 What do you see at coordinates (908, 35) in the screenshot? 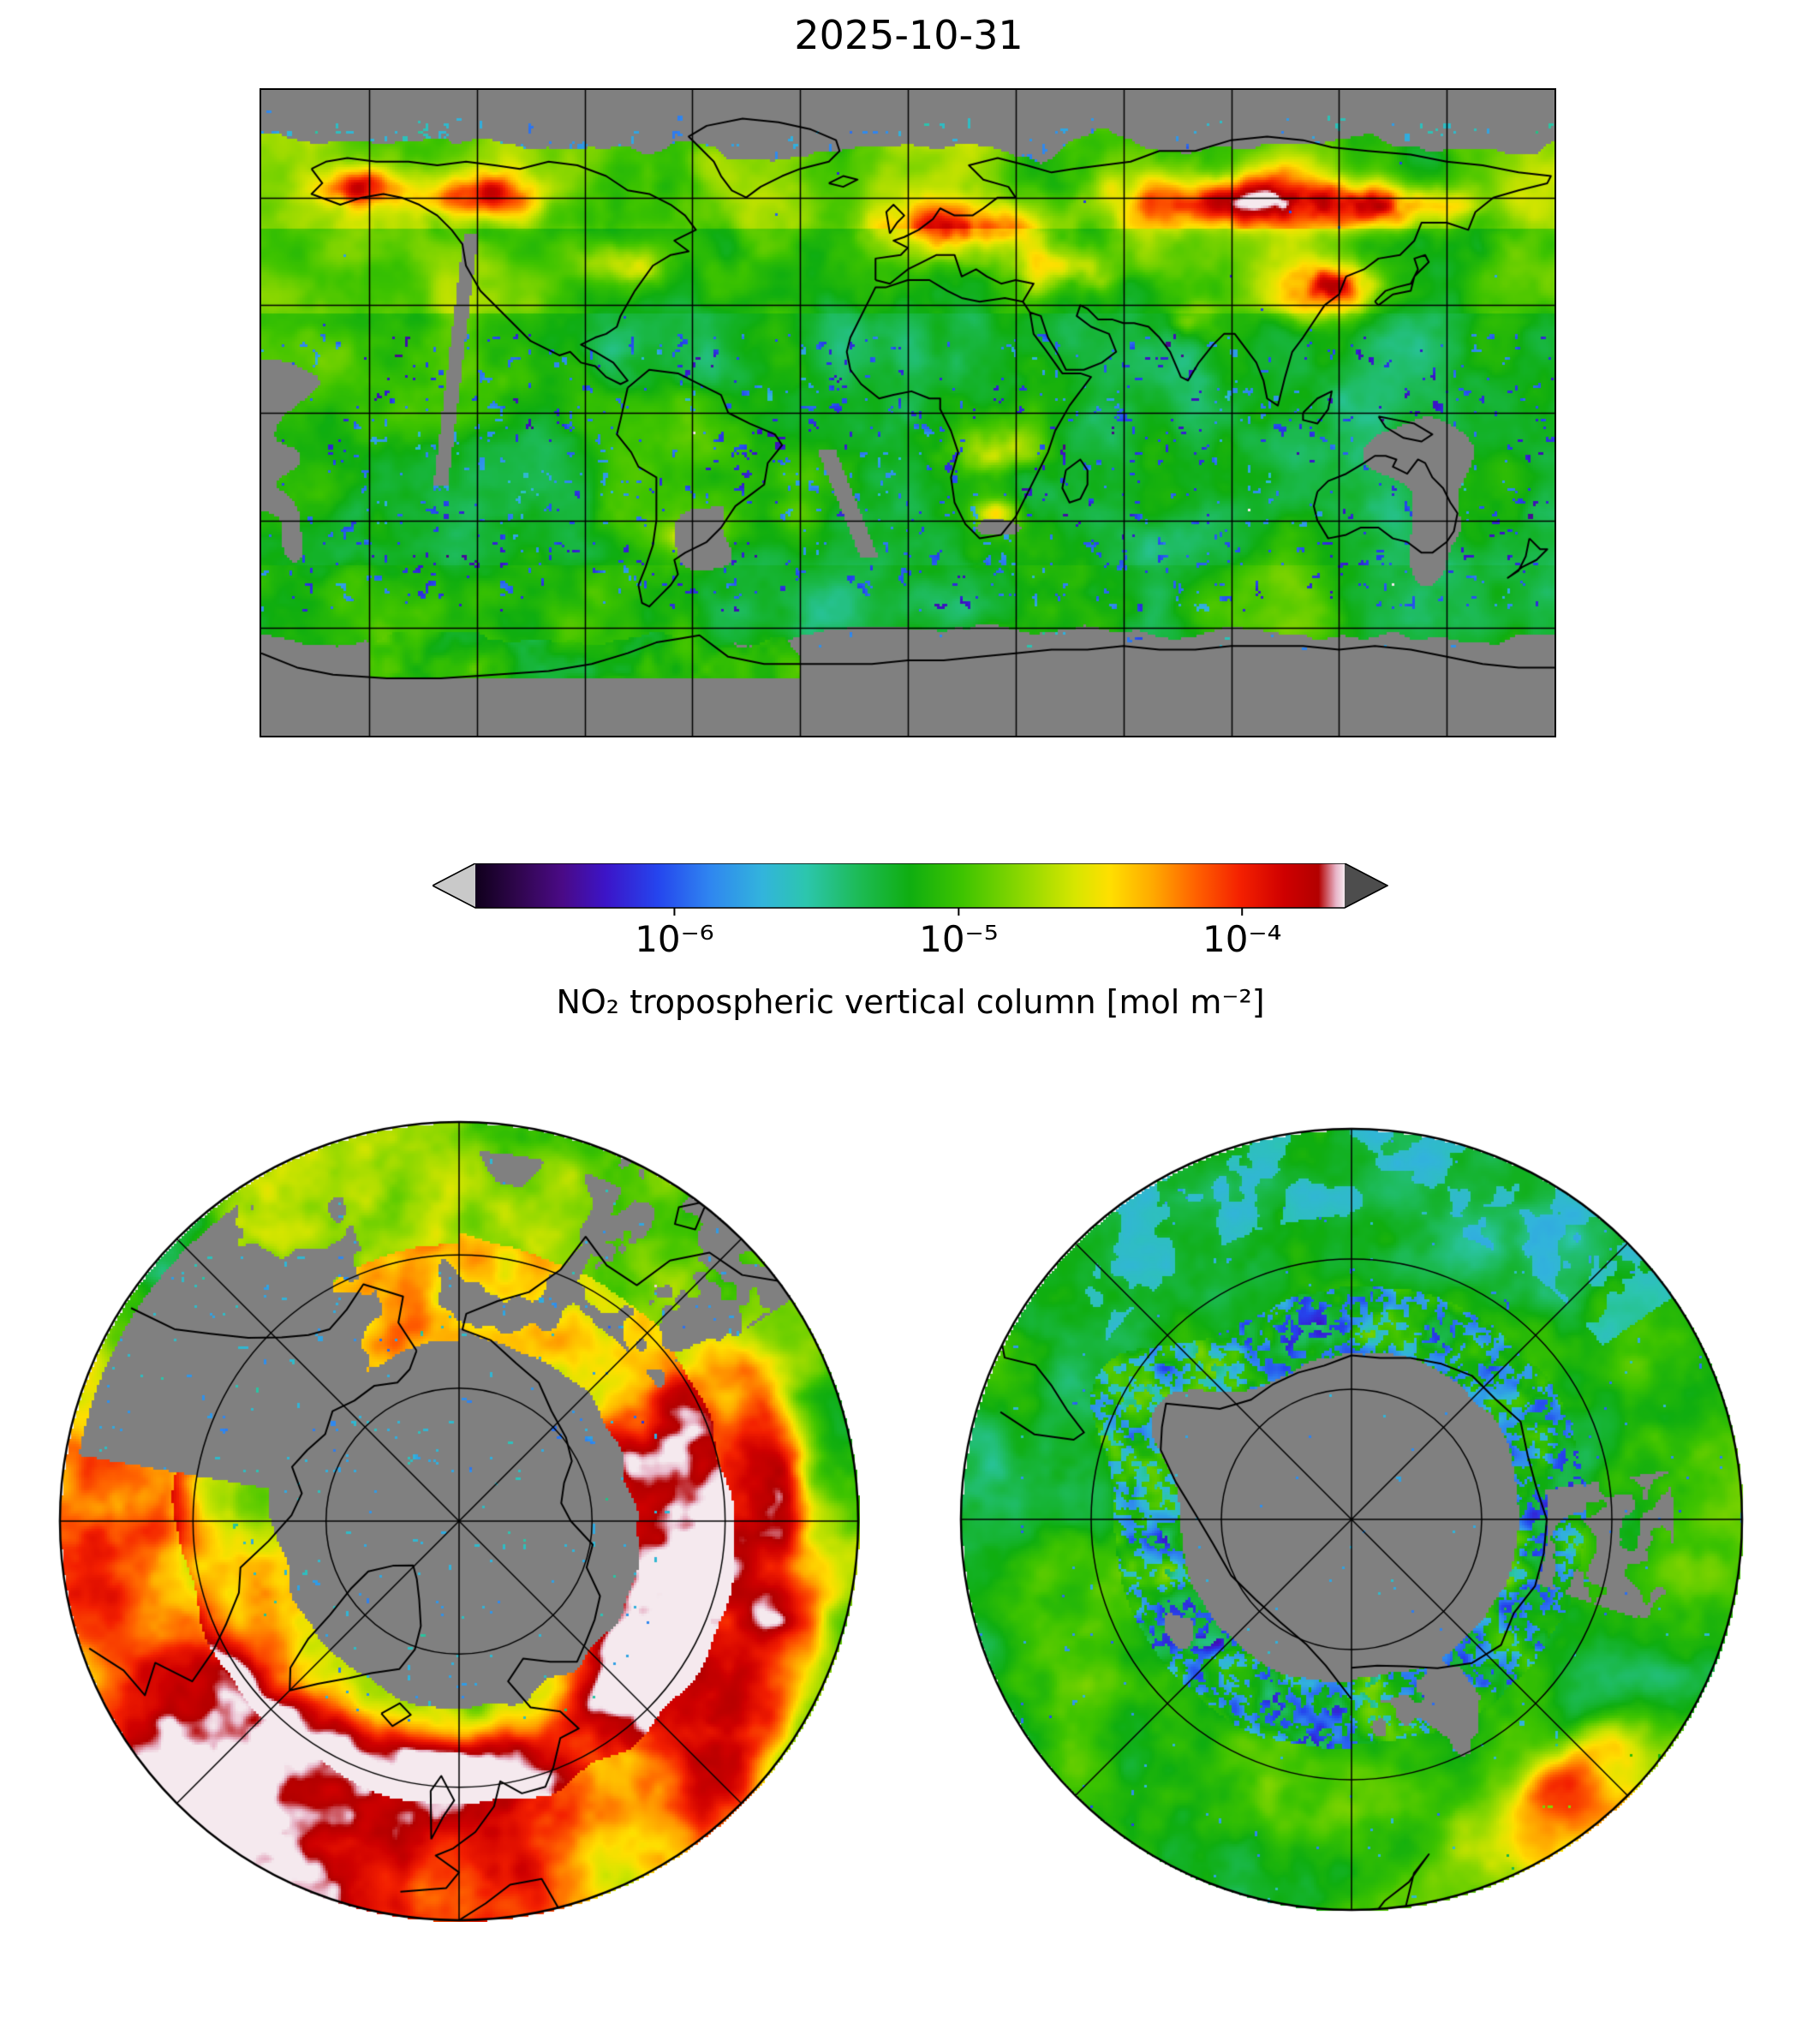
I see `figure-title: 2025-10-31` at bounding box center [908, 35].